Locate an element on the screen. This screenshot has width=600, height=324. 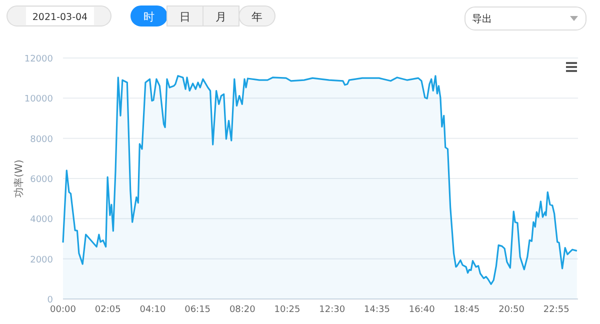
text: 导出 is located at coordinates (482, 19).